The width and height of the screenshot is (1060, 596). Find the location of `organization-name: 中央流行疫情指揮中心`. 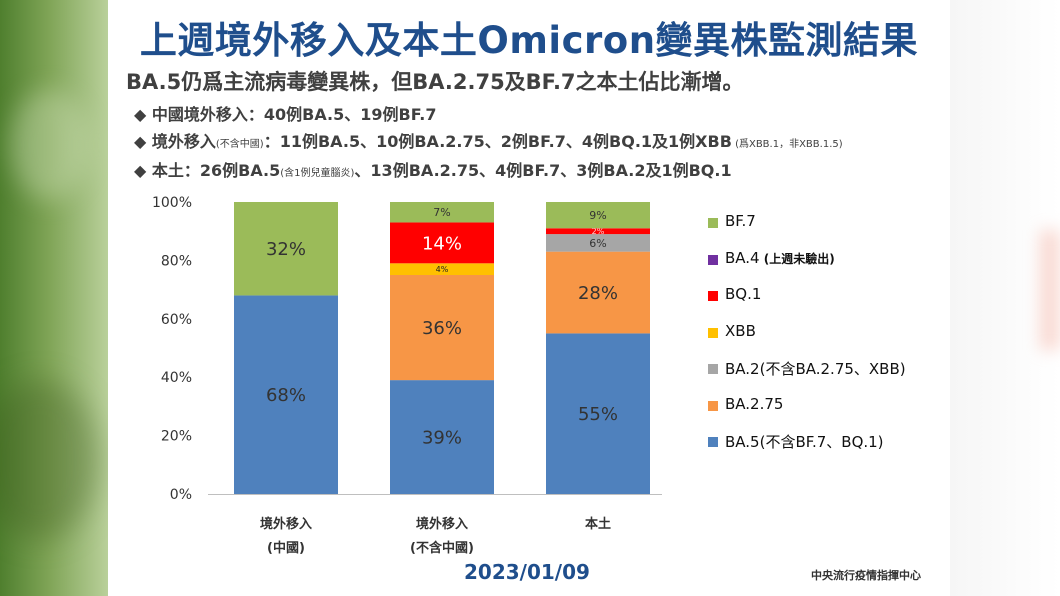

organization-name: 中央流行疫情指揮中心 is located at coordinates (866, 575).